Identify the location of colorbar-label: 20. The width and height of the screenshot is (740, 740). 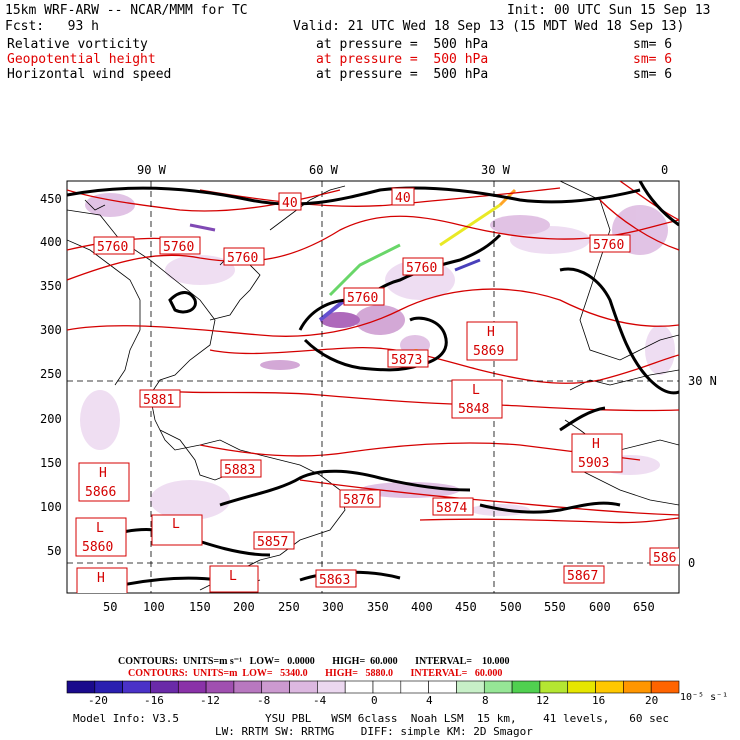
(651, 700).